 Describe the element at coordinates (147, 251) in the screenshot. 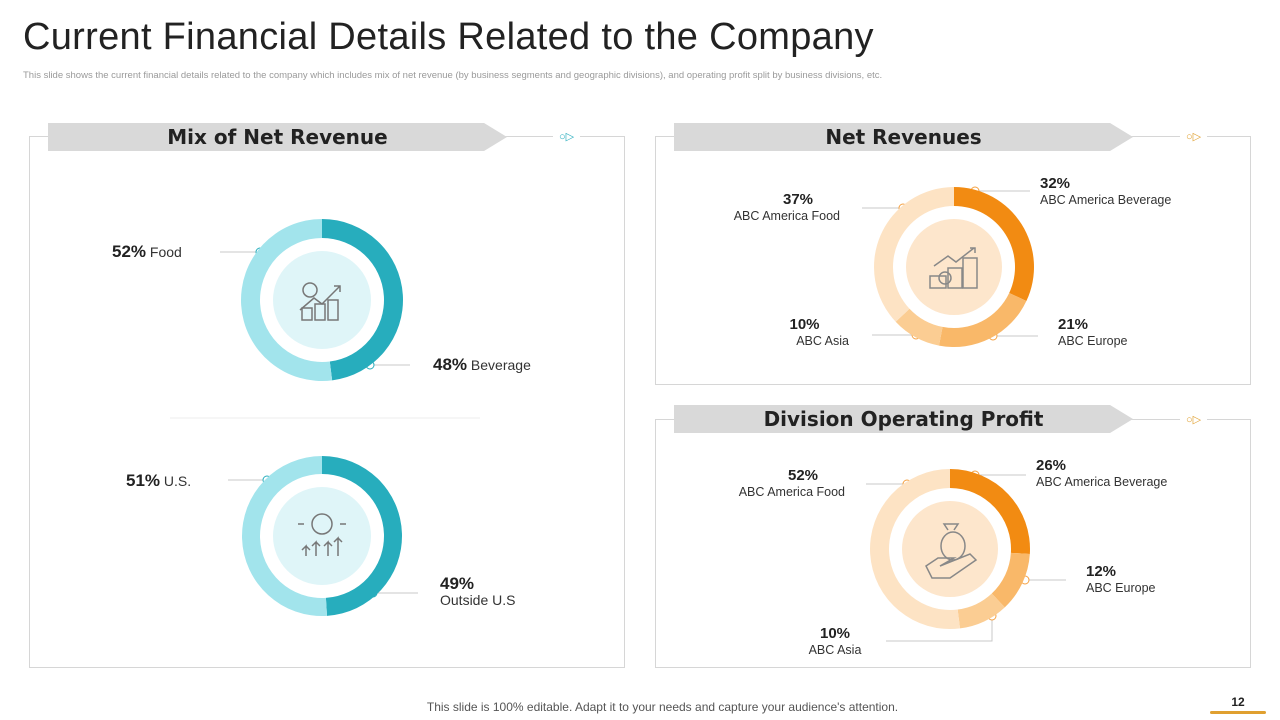

I see `label-food: 52% Food` at that location.